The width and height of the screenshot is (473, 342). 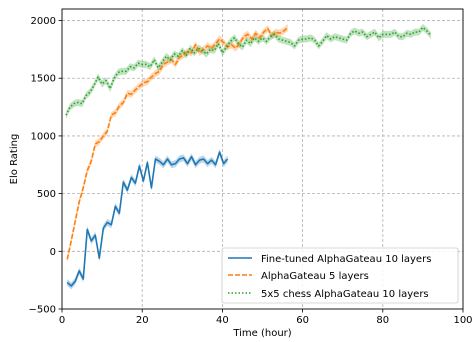 I want to click on x-tick-label: 60, so click(x=302, y=320).